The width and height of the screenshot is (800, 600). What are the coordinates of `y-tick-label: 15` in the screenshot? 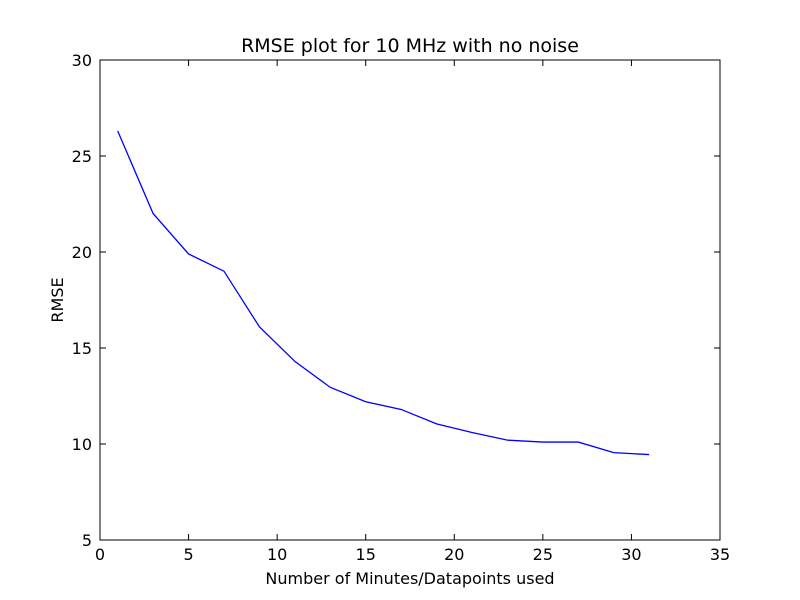 It's located at (82, 348).